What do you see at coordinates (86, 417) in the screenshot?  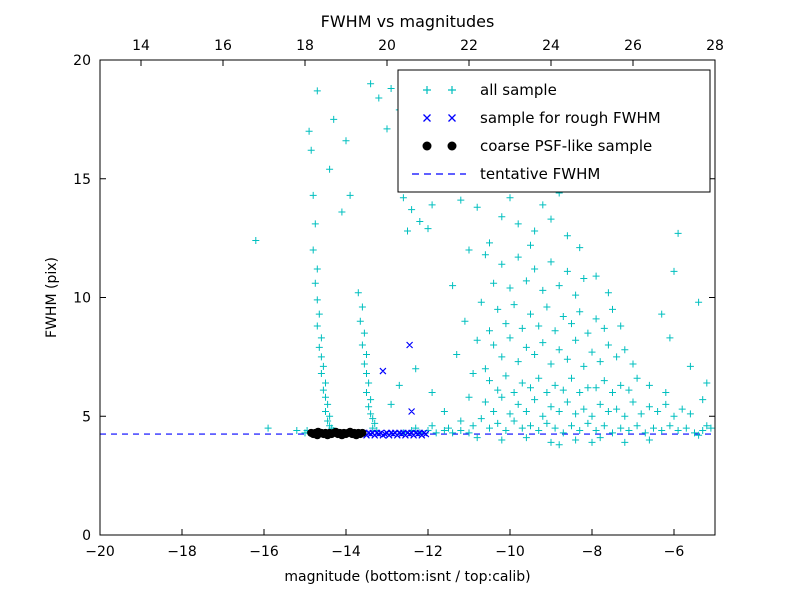 I see `y-tick-label: 5` at bounding box center [86, 417].